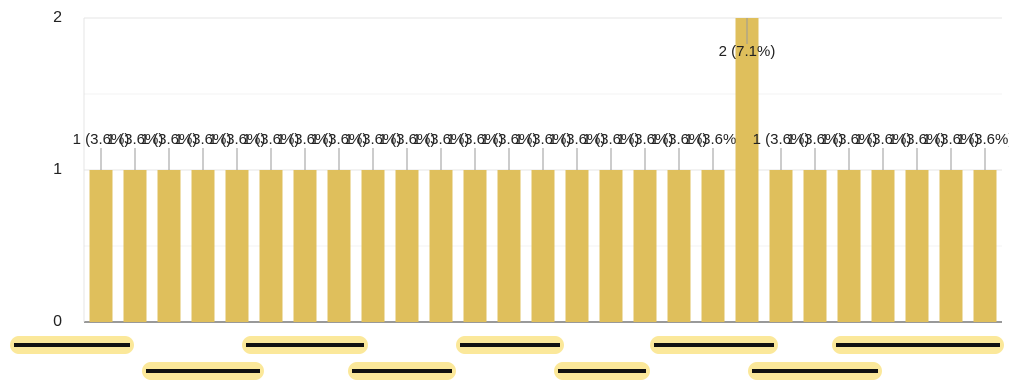  I want to click on y-tick-label: 2, so click(57, 17).